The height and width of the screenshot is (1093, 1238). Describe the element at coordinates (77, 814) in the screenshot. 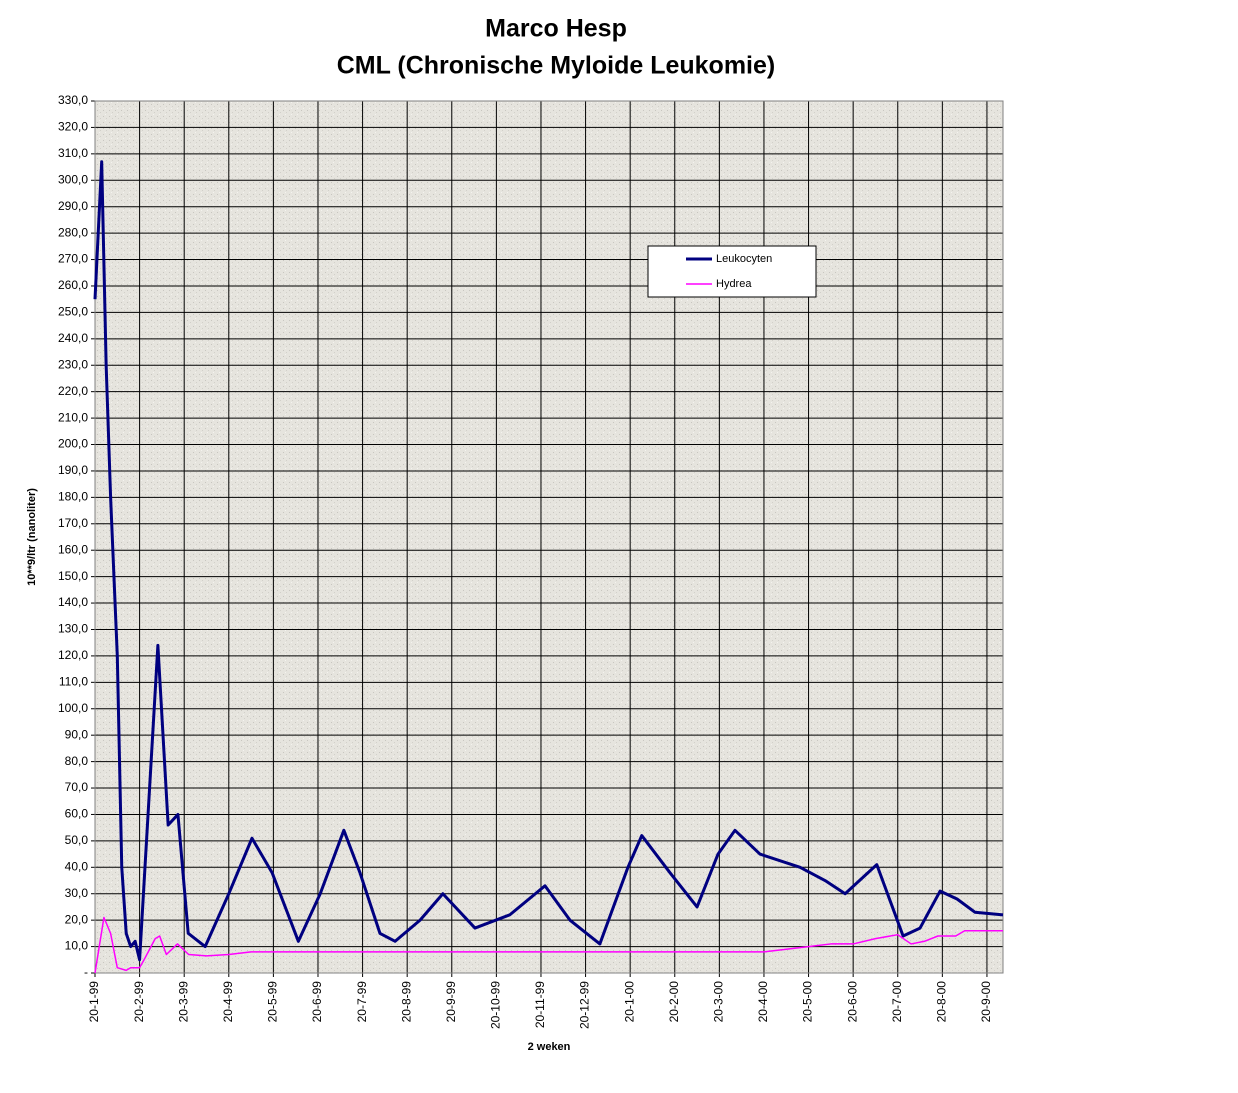

I see `y-tick-label: 60,0` at that location.